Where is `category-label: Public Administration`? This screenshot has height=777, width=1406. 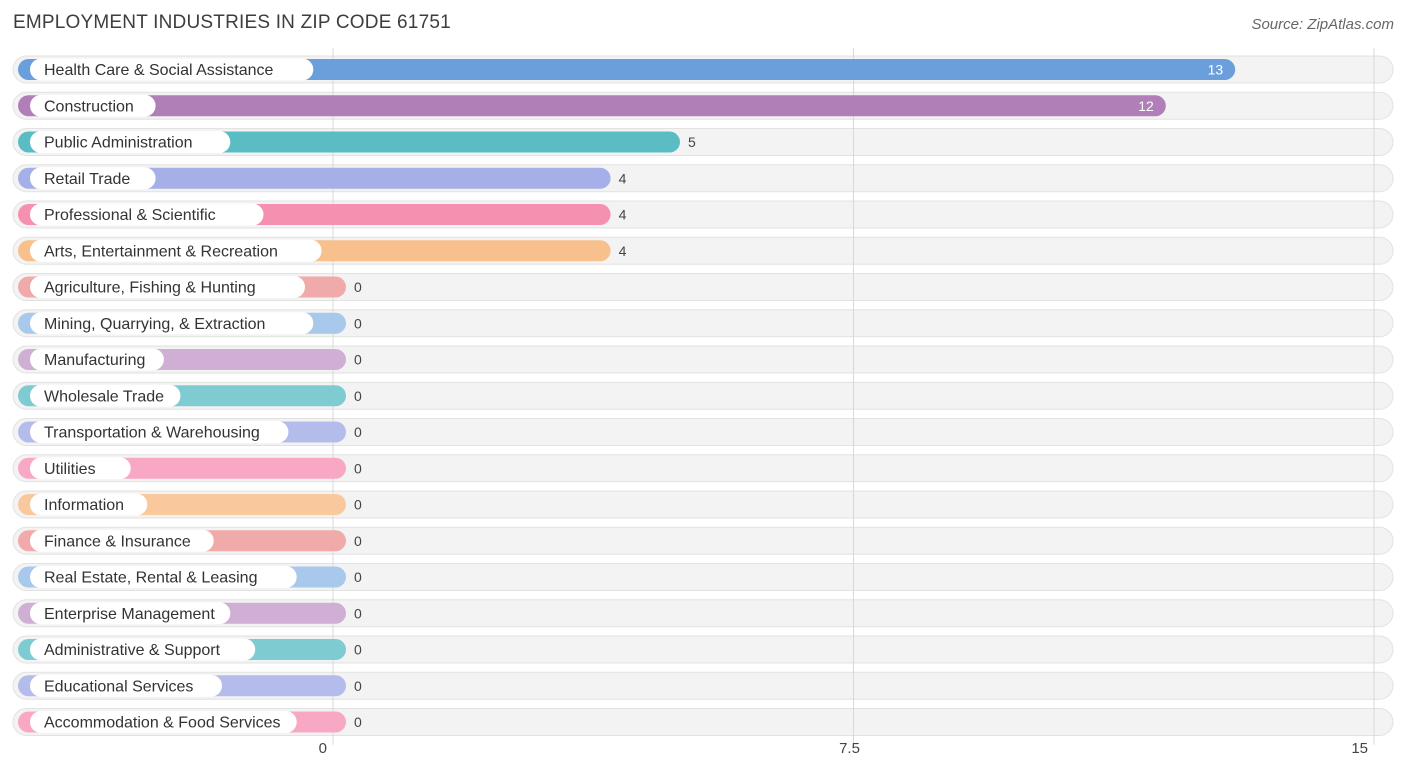
category-label: Public Administration is located at coordinates (118, 143).